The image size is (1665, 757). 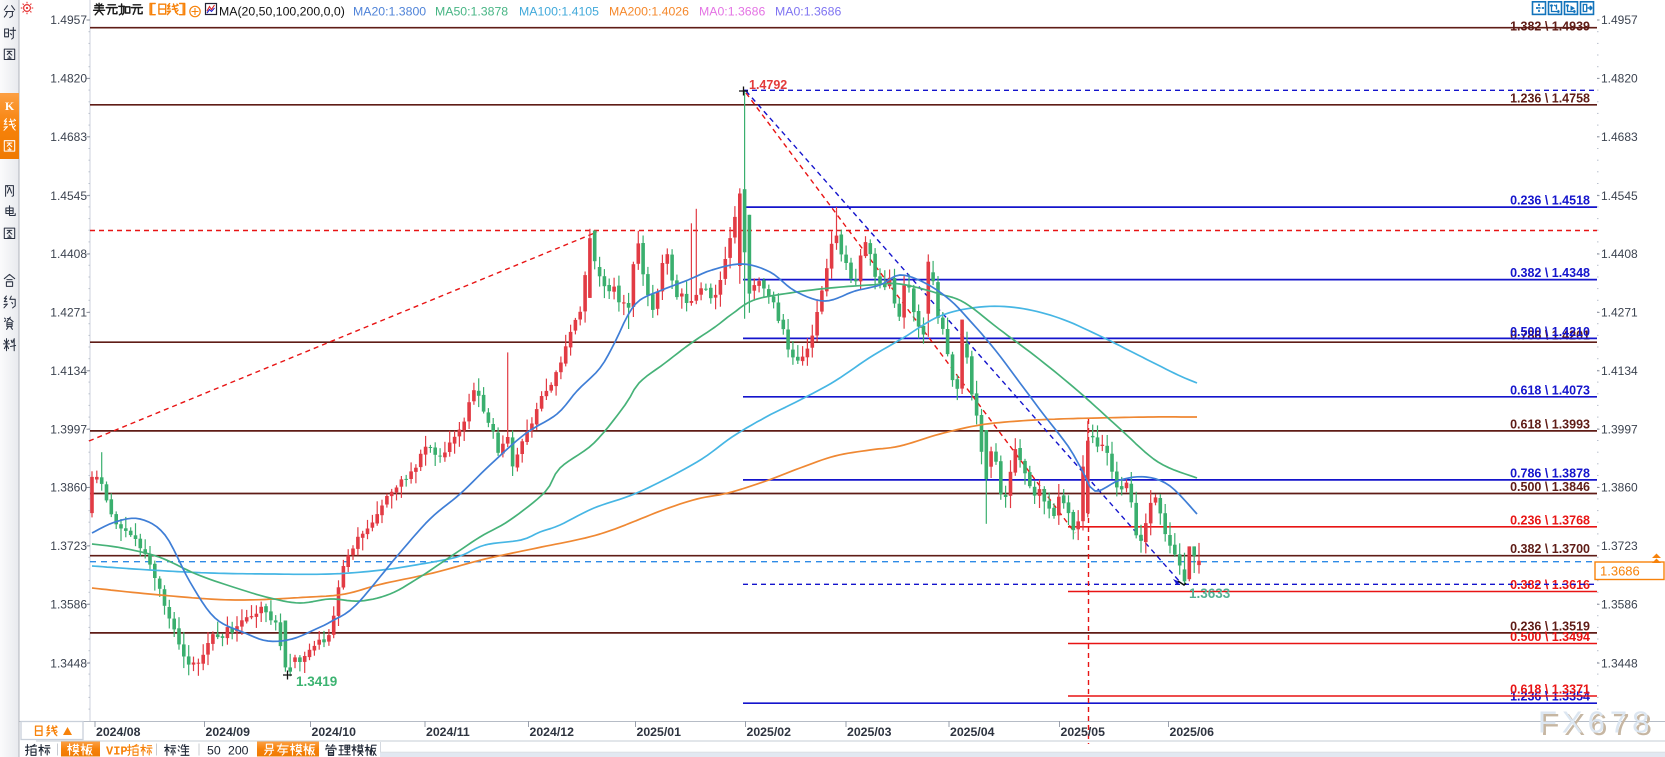 I want to click on svg-text: VIP, so click(x=117, y=751).